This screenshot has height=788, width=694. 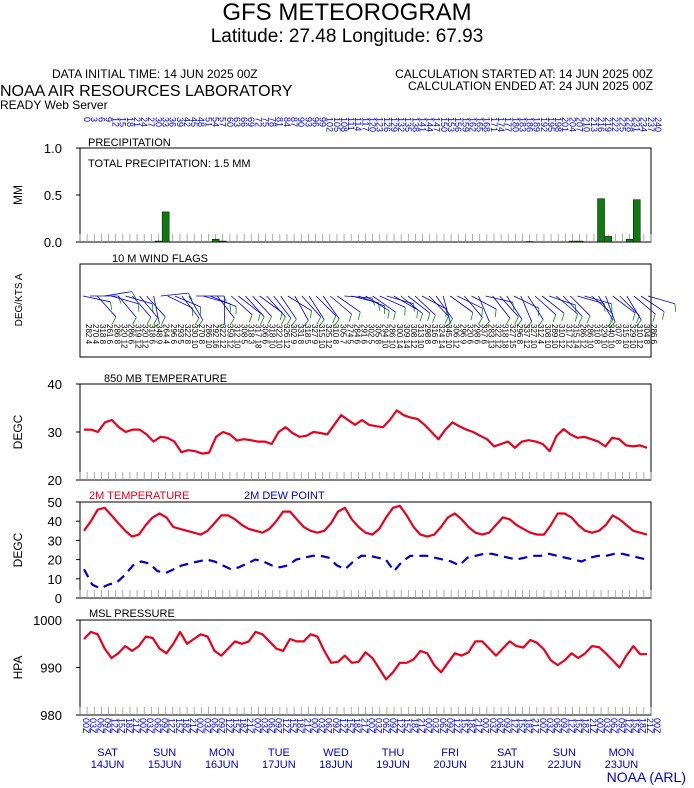 I want to click on forecast-hour-label: 72, so click(x=258, y=122).